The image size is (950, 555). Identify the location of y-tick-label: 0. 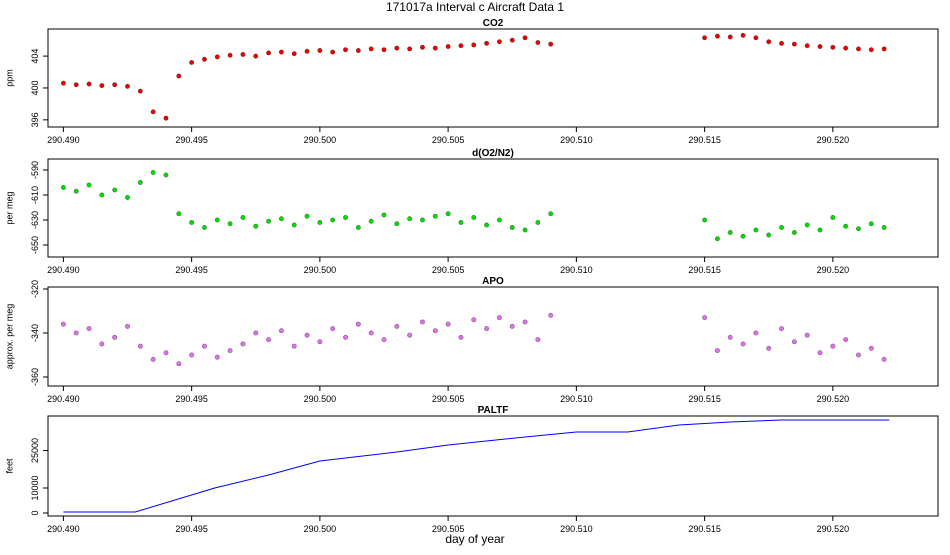
(35, 512).